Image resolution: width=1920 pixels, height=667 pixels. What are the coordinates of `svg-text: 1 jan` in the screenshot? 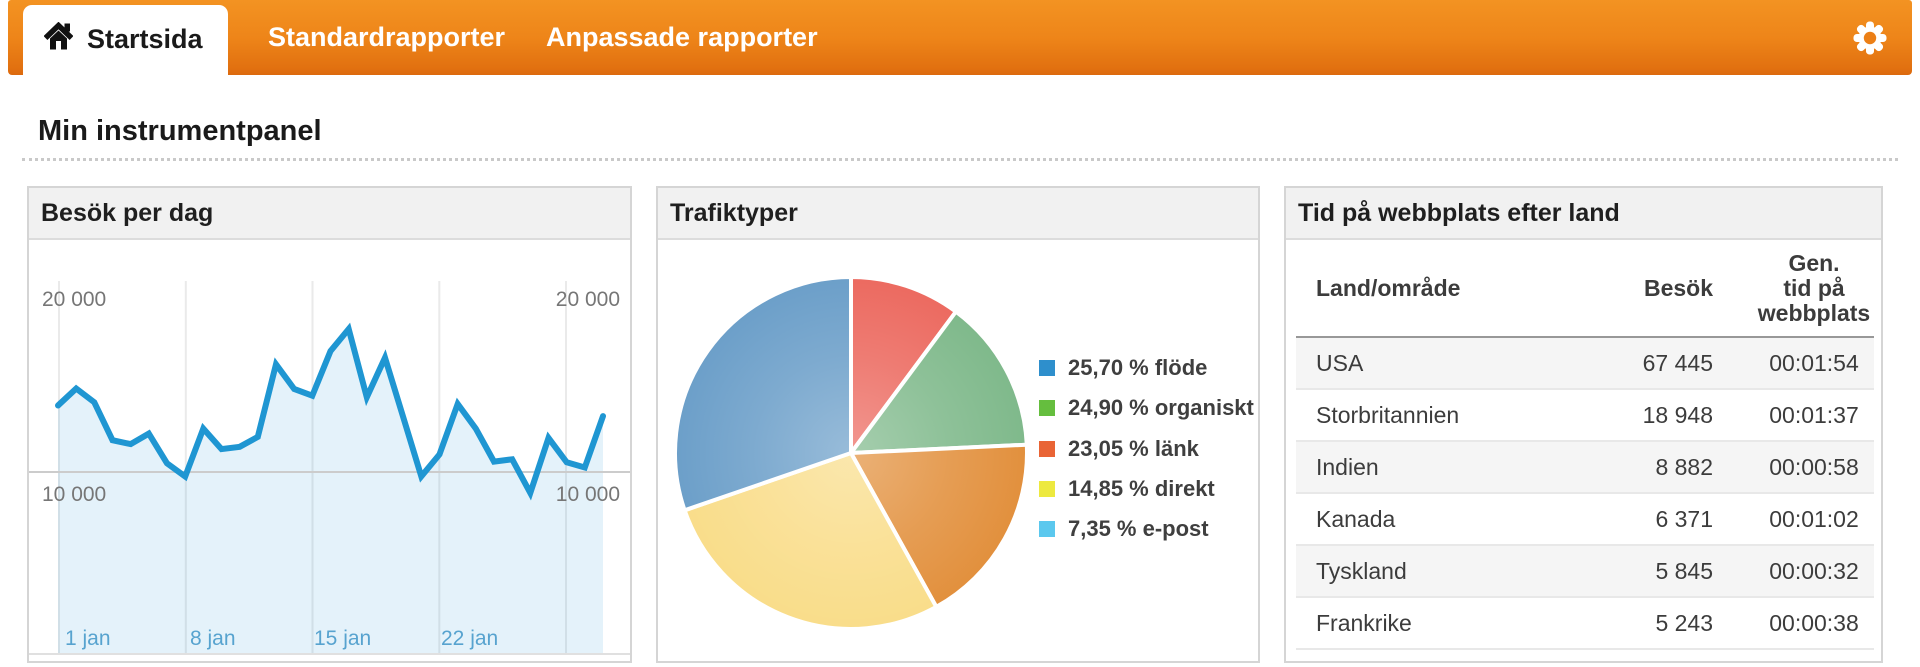 It's located at (88, 638).